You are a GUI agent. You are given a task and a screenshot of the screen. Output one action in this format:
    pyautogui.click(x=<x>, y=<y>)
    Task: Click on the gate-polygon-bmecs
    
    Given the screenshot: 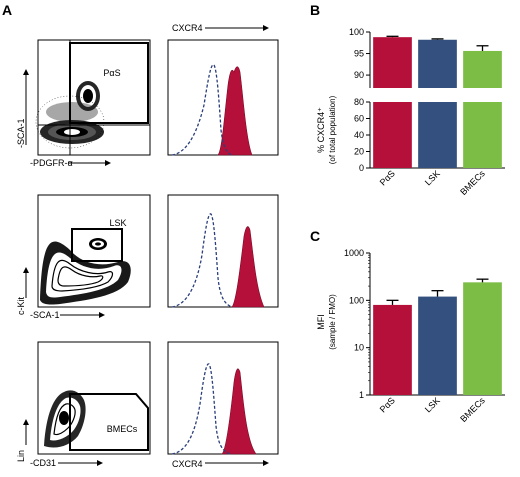 What is the action you would take?
    pyautogui.click(x=109, y=422)
    